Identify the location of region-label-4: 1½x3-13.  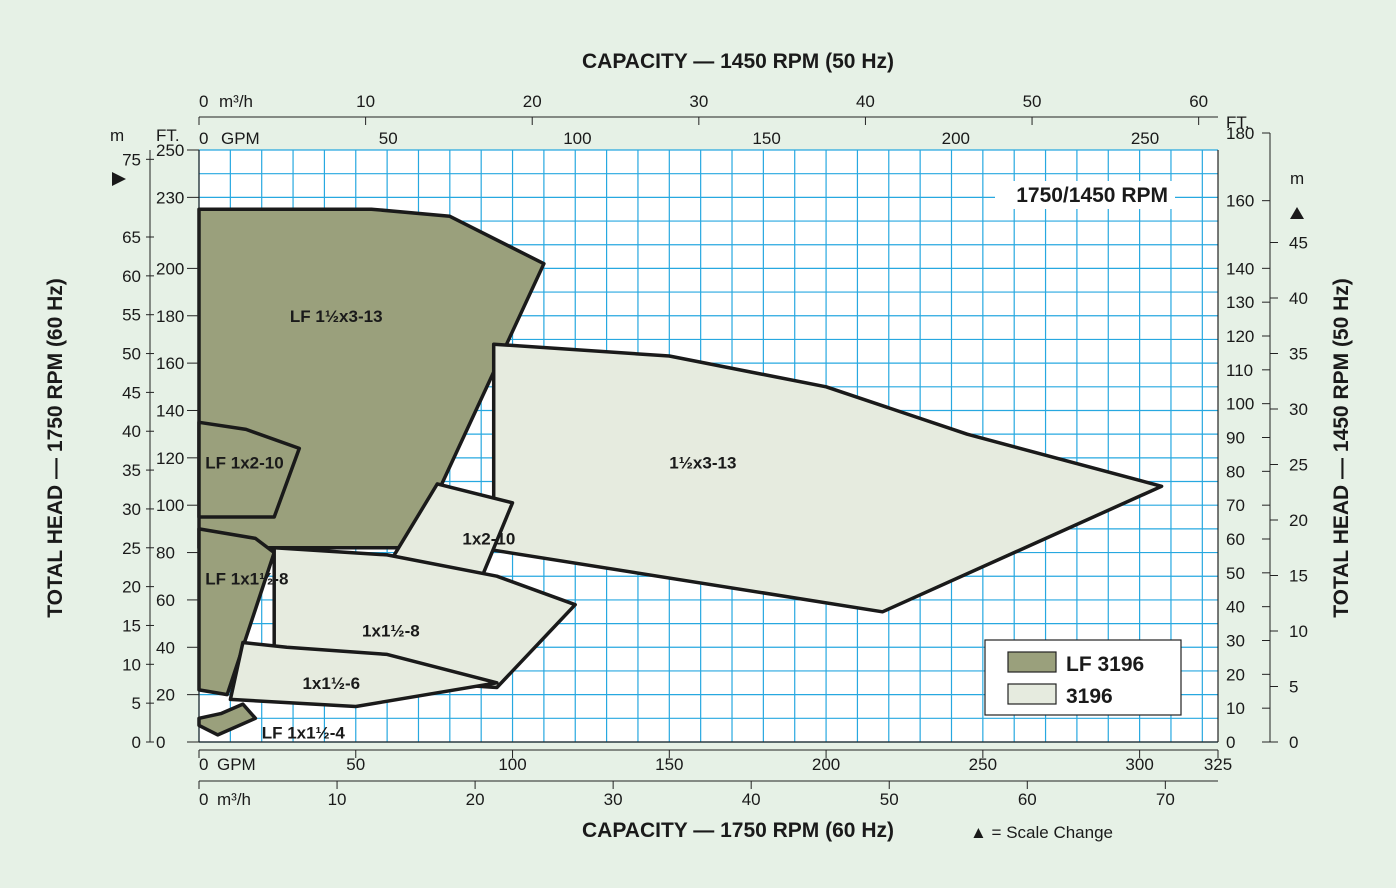
(702, 463).